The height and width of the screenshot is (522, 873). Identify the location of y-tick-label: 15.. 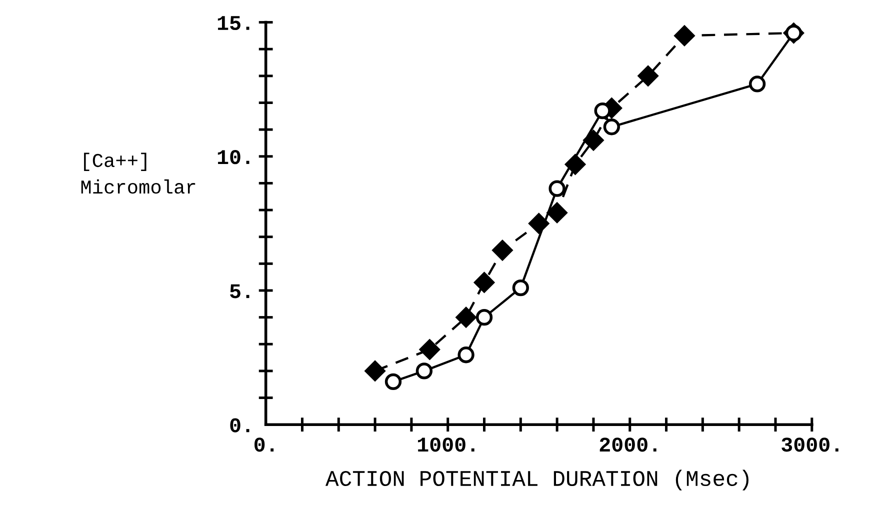
(234, 23).